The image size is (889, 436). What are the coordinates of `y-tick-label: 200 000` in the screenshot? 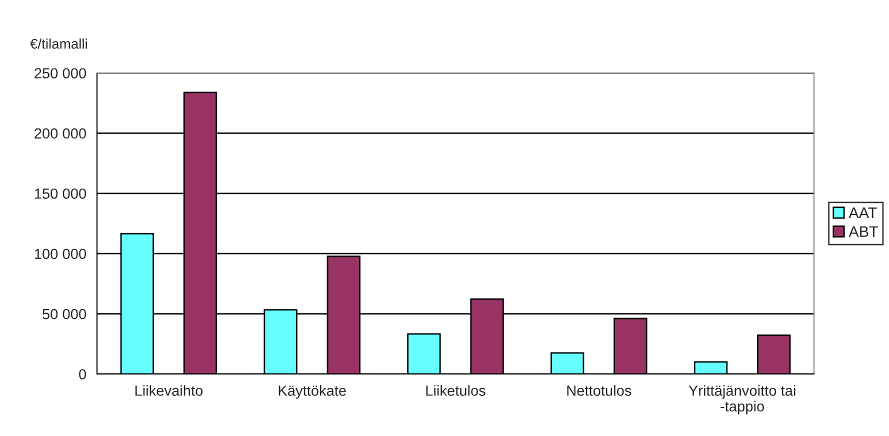 It's located at (60, 133).